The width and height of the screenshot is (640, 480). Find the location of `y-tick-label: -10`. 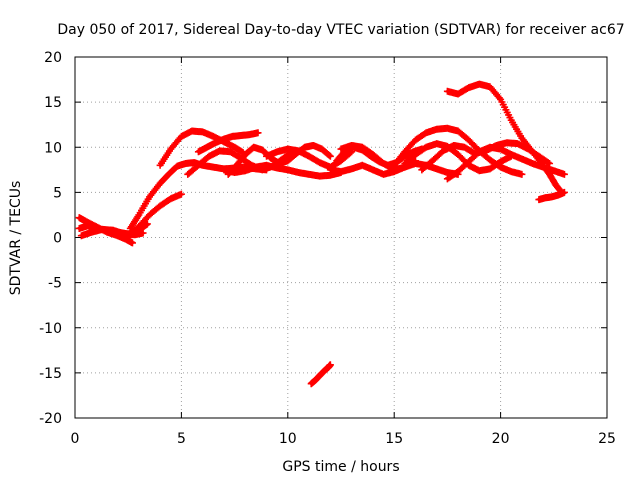

y-tick-label: -10 is located at coordinates (50, 329).